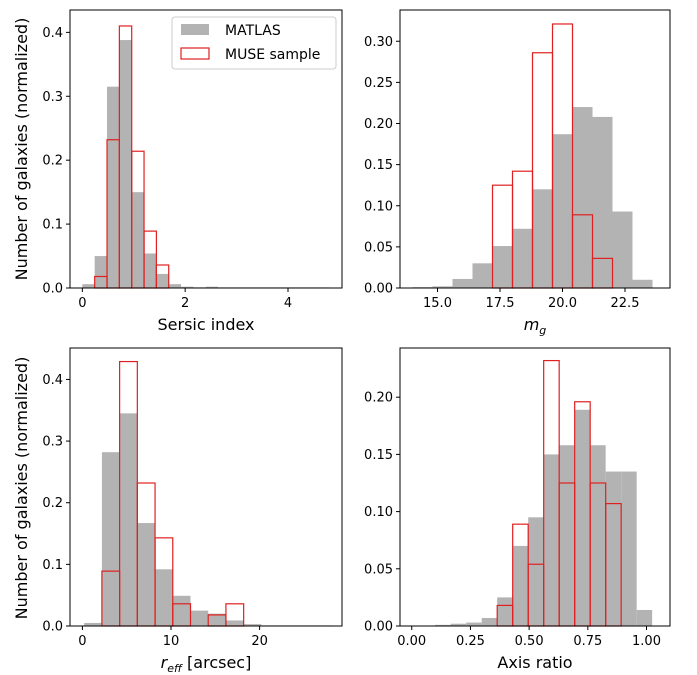 The width and height of the screenshot is (697, 675). What do you see at coordinates (646, 641) in the screenshot?
I see `x-tick-label: 1.00` at bounding box center [646, 641].